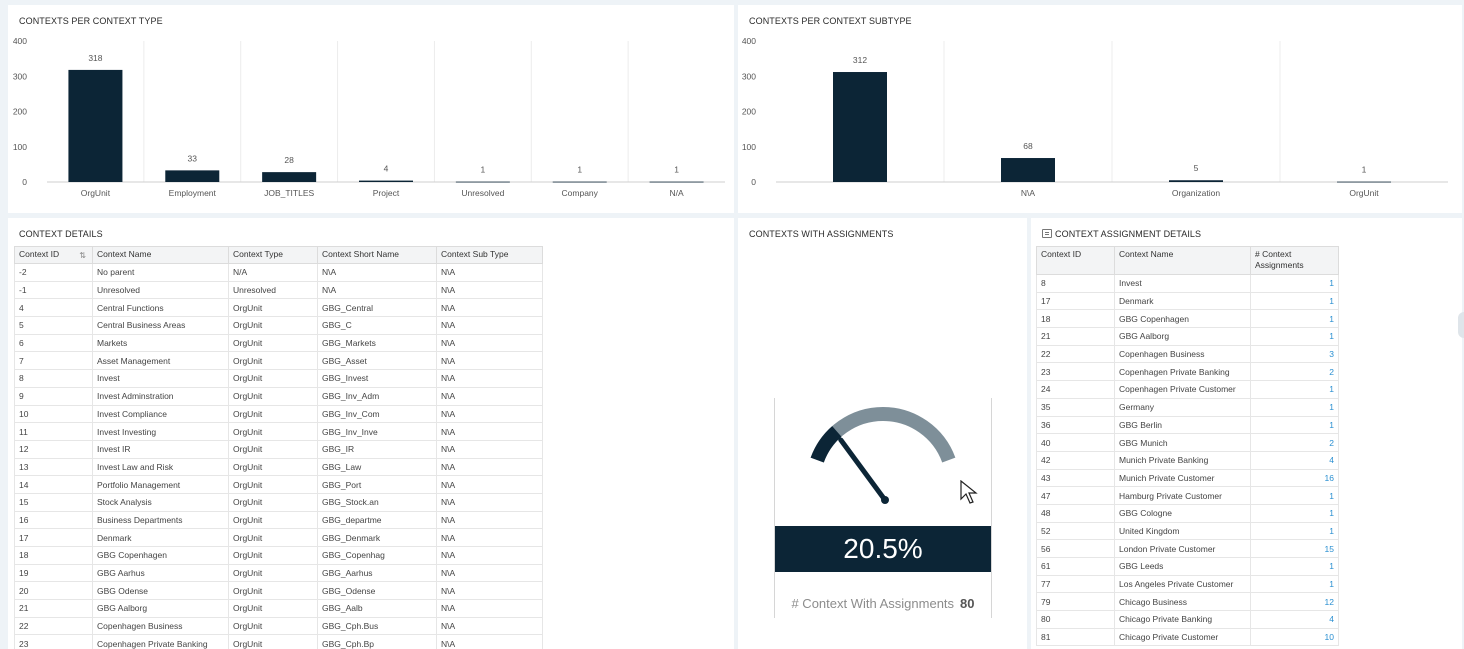  I want to click on table-row: 6 Markets OrgUnit GBG_Markets N\A, so click(278, 343).